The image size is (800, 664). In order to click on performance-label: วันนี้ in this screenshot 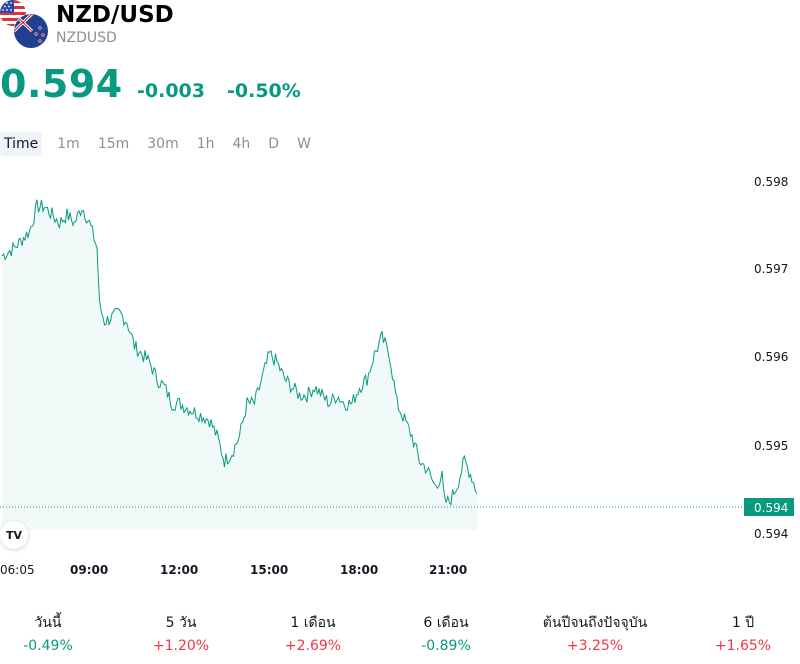, I will do `click(48, 623)`.